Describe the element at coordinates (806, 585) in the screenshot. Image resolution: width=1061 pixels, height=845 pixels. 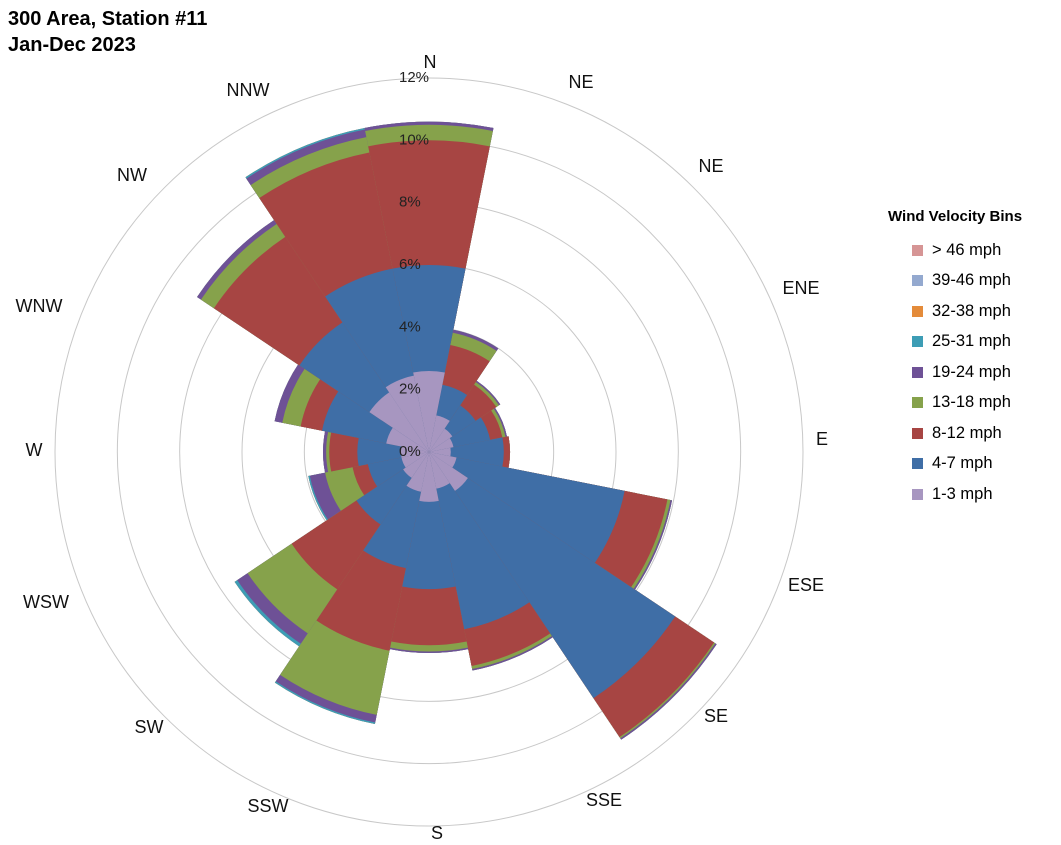
I see `direction-label-ese: ESE` at that location.